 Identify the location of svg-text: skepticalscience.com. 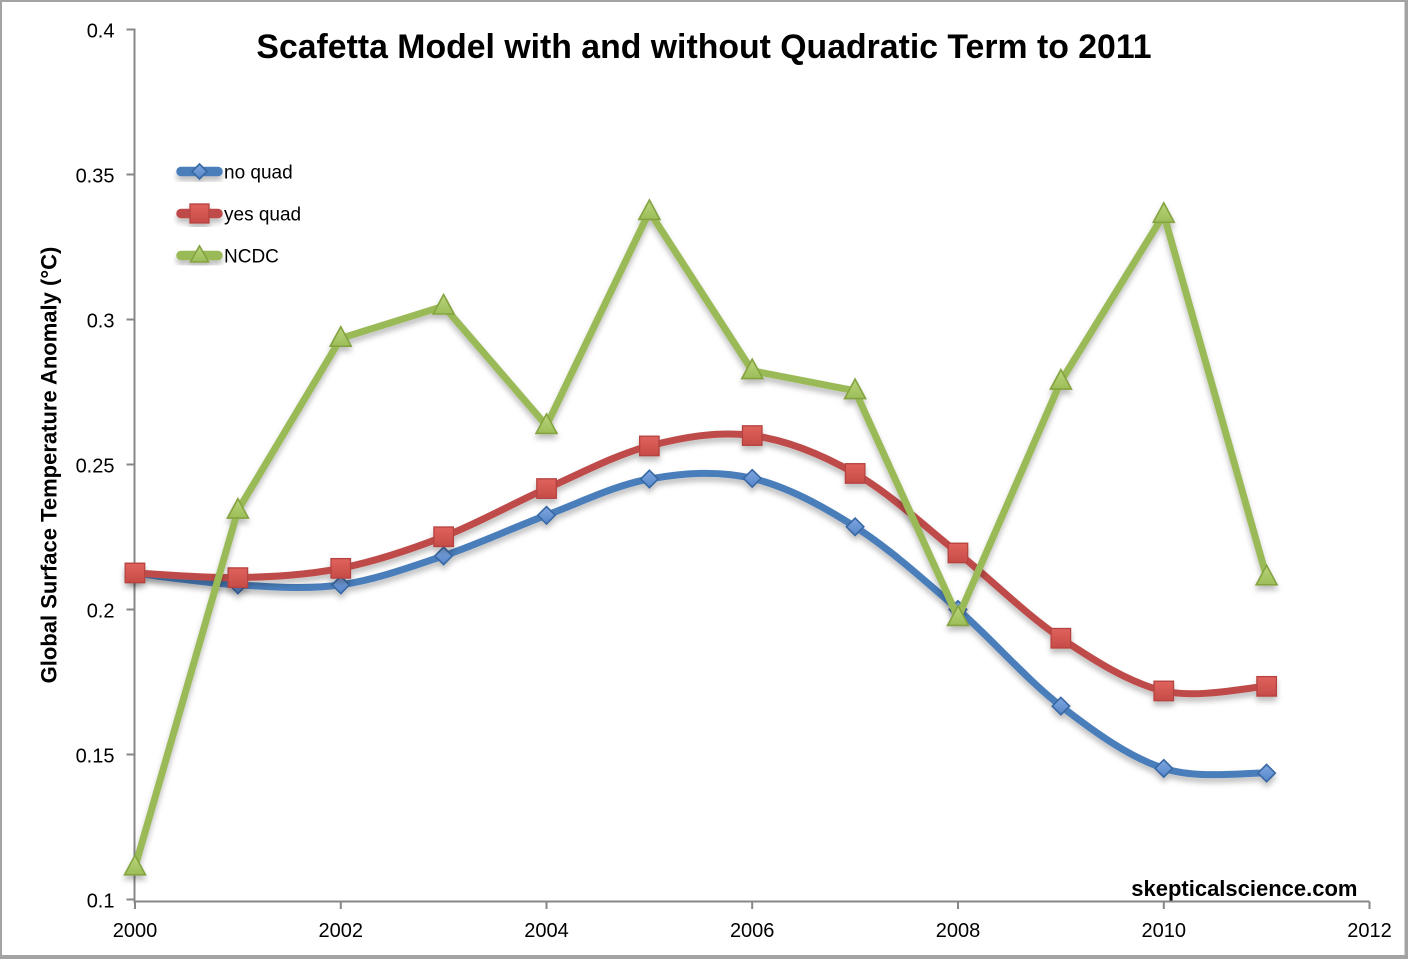
(1244, 888).